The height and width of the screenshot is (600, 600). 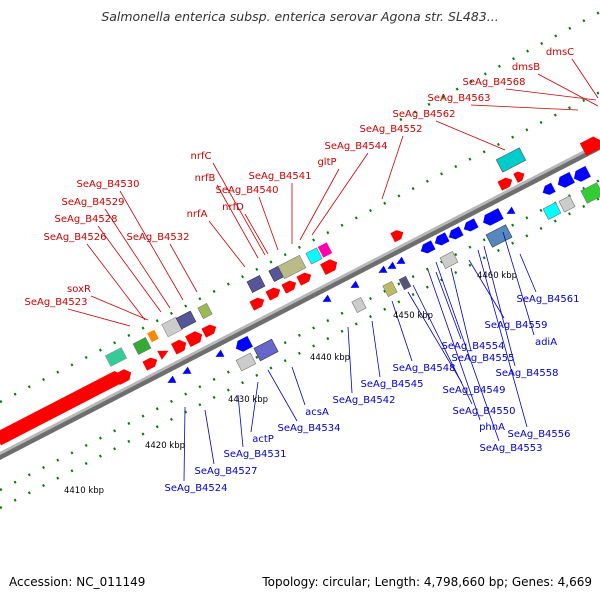 I want to click on cds-reverse-arrow, so click(x=172, y=379).